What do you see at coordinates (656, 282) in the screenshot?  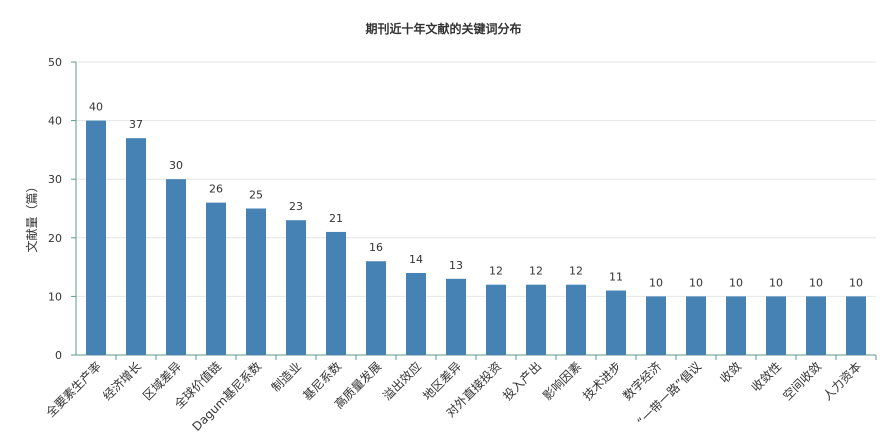 I see `data-label-14: 10` at bounding box center [656, 282].